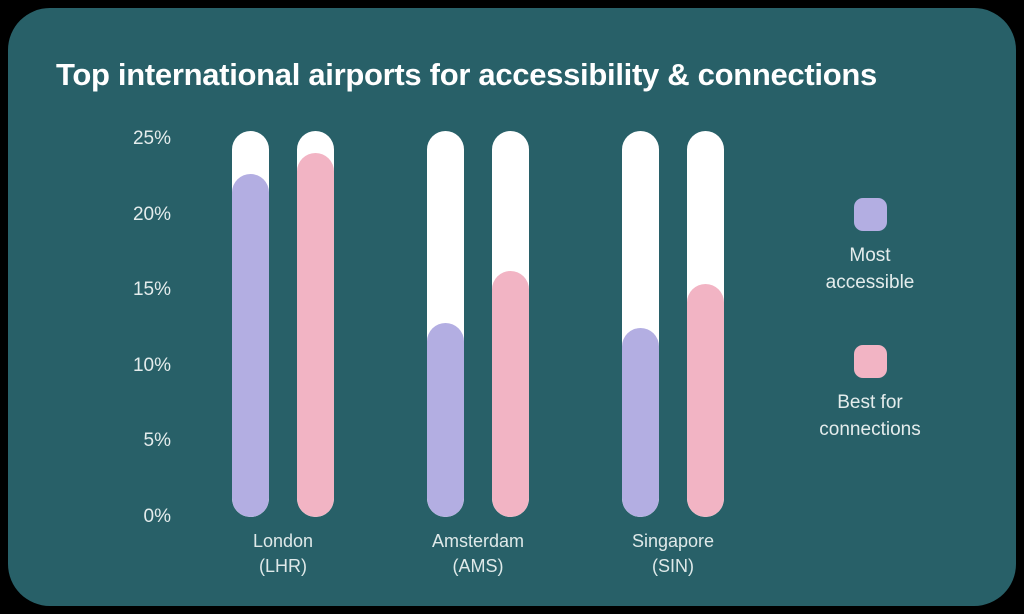  What do you see at coordinates (292, 307) in the screenshot?
I see `bar-group: London (LHR)` at bounding box center [292, 307].